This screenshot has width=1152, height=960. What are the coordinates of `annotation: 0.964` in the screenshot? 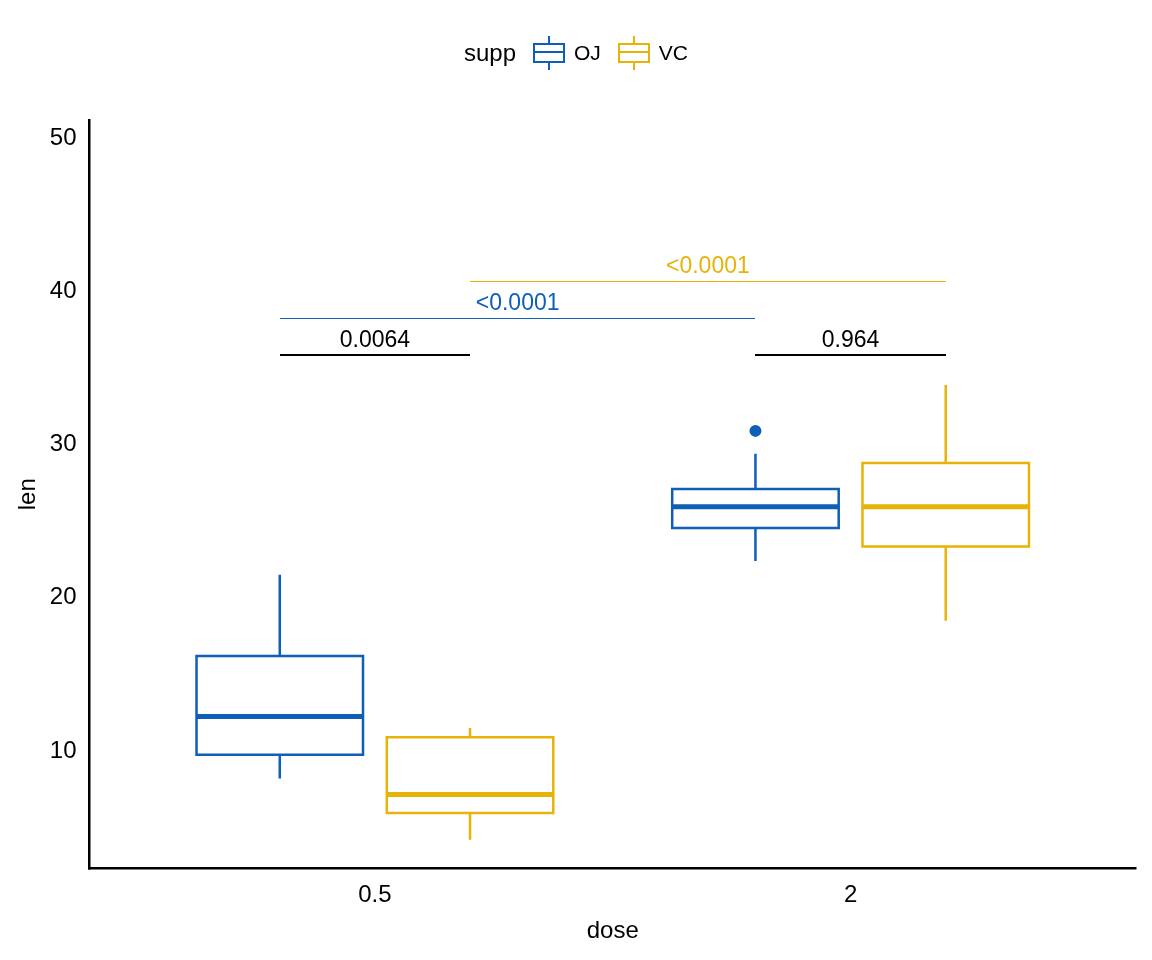 It's located at (850, 338).